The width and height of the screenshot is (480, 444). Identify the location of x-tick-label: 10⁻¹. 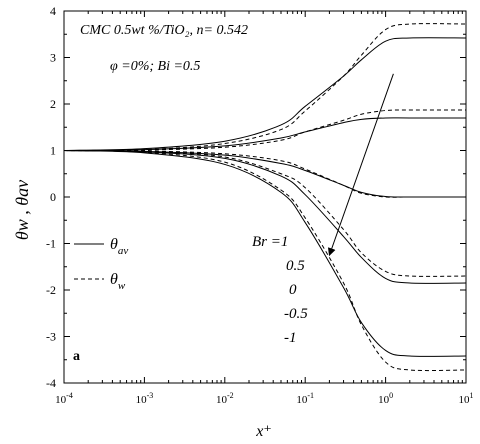
(305, 398).